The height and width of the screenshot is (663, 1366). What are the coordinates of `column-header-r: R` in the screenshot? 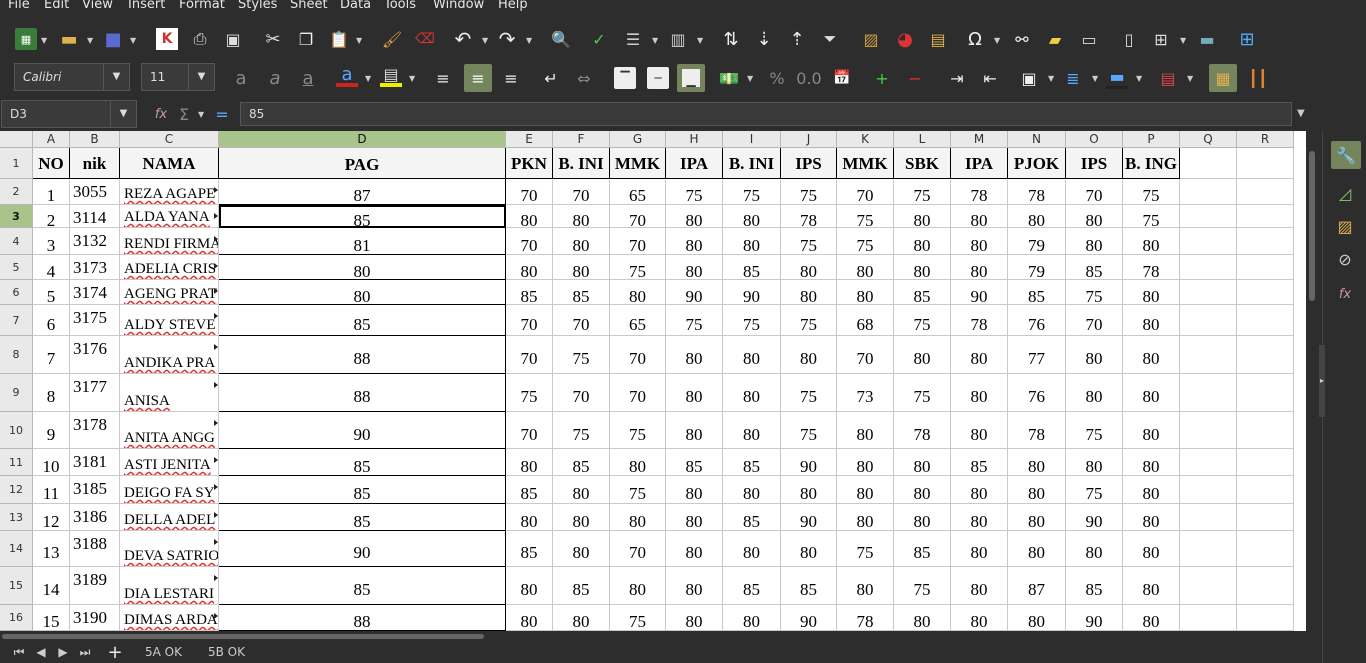 It's located at (1265, 139).